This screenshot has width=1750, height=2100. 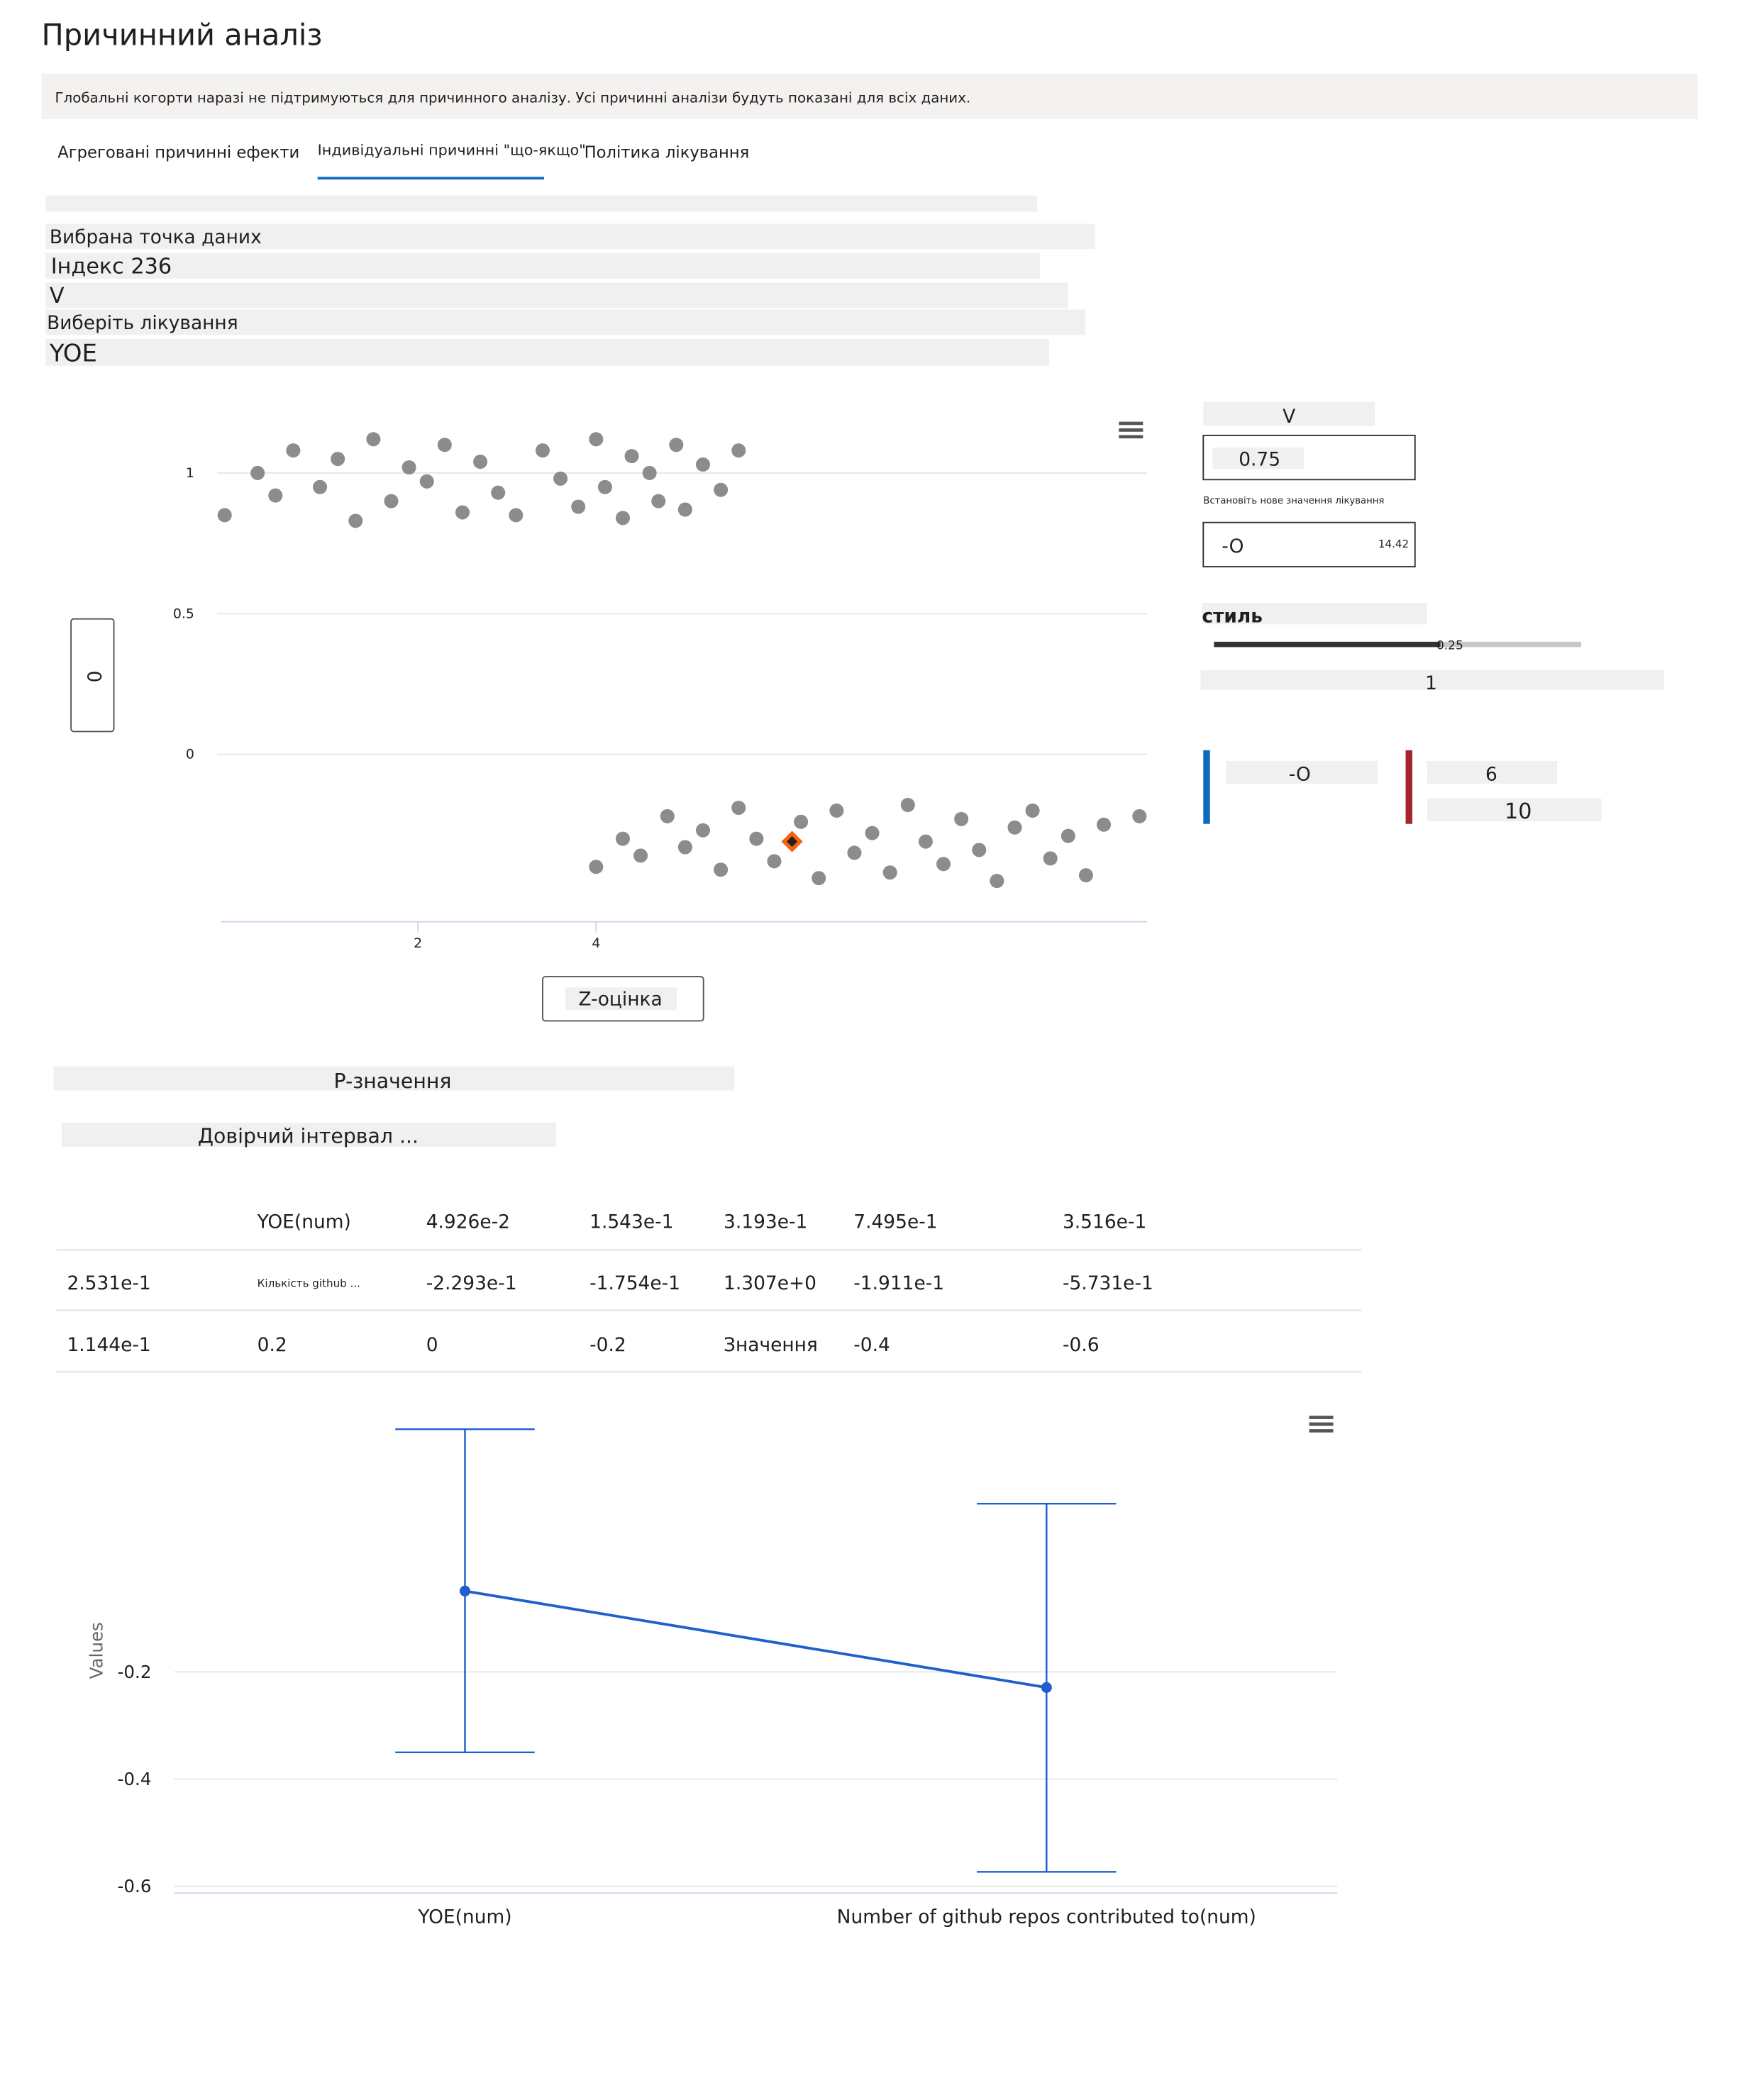 I want to click on line, so click(x=756, y=1639).